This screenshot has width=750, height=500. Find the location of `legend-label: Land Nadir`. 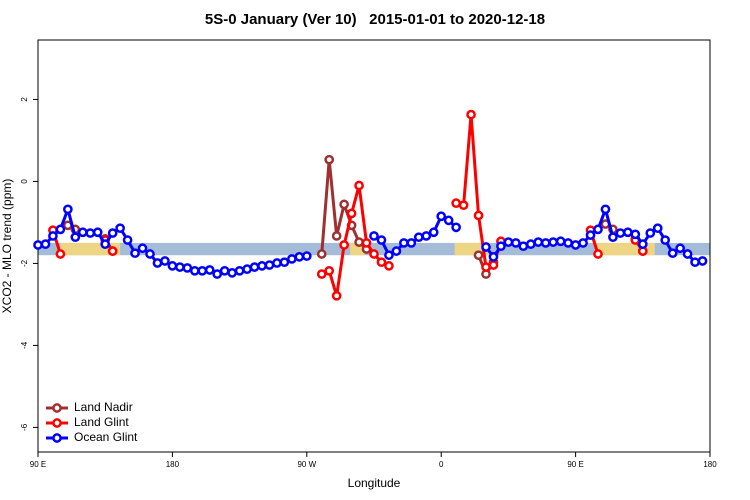

legend-label: Land Nadir is located at coordinates (103, 407).